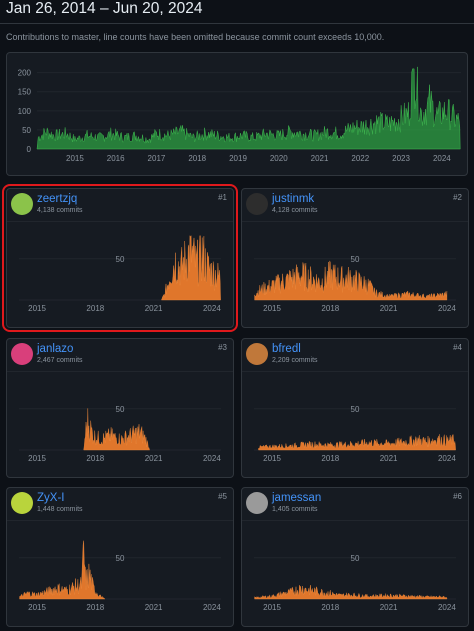  I want to click on overview-x-tick: 2017, so click(157, 158).